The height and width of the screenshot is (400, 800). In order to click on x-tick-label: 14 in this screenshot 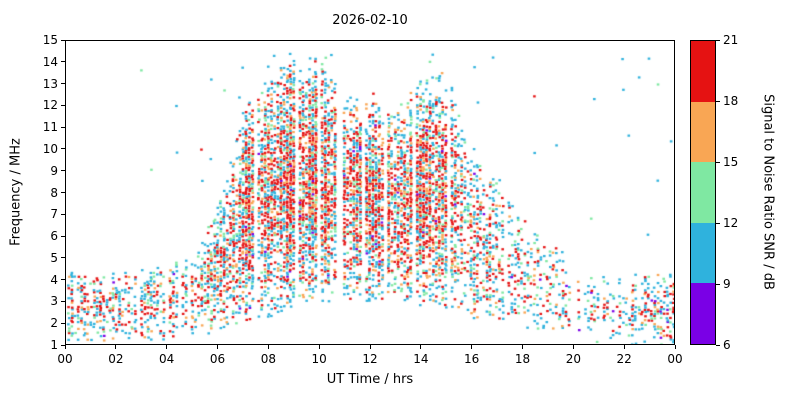, I will do `click(421, 359)`.